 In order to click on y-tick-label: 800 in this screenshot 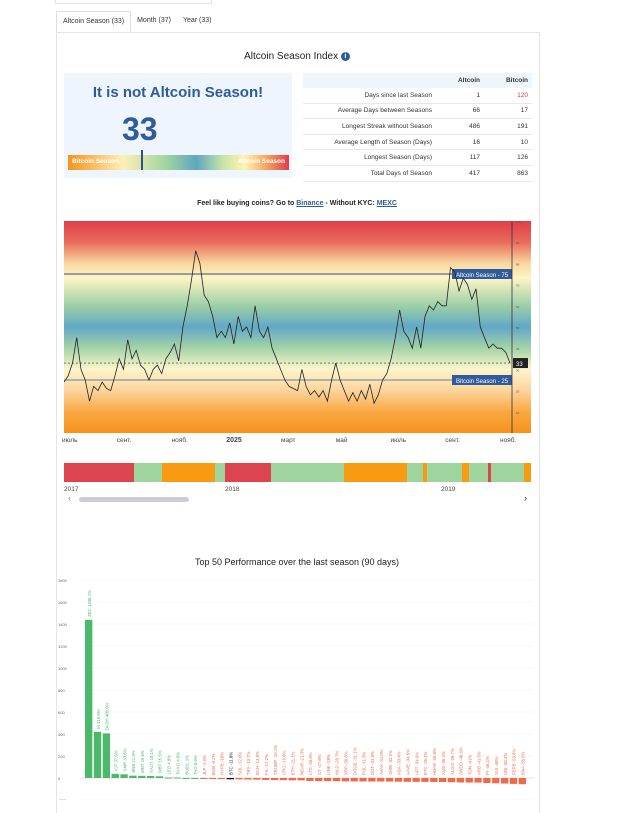, I will do `click(61, 690)`.